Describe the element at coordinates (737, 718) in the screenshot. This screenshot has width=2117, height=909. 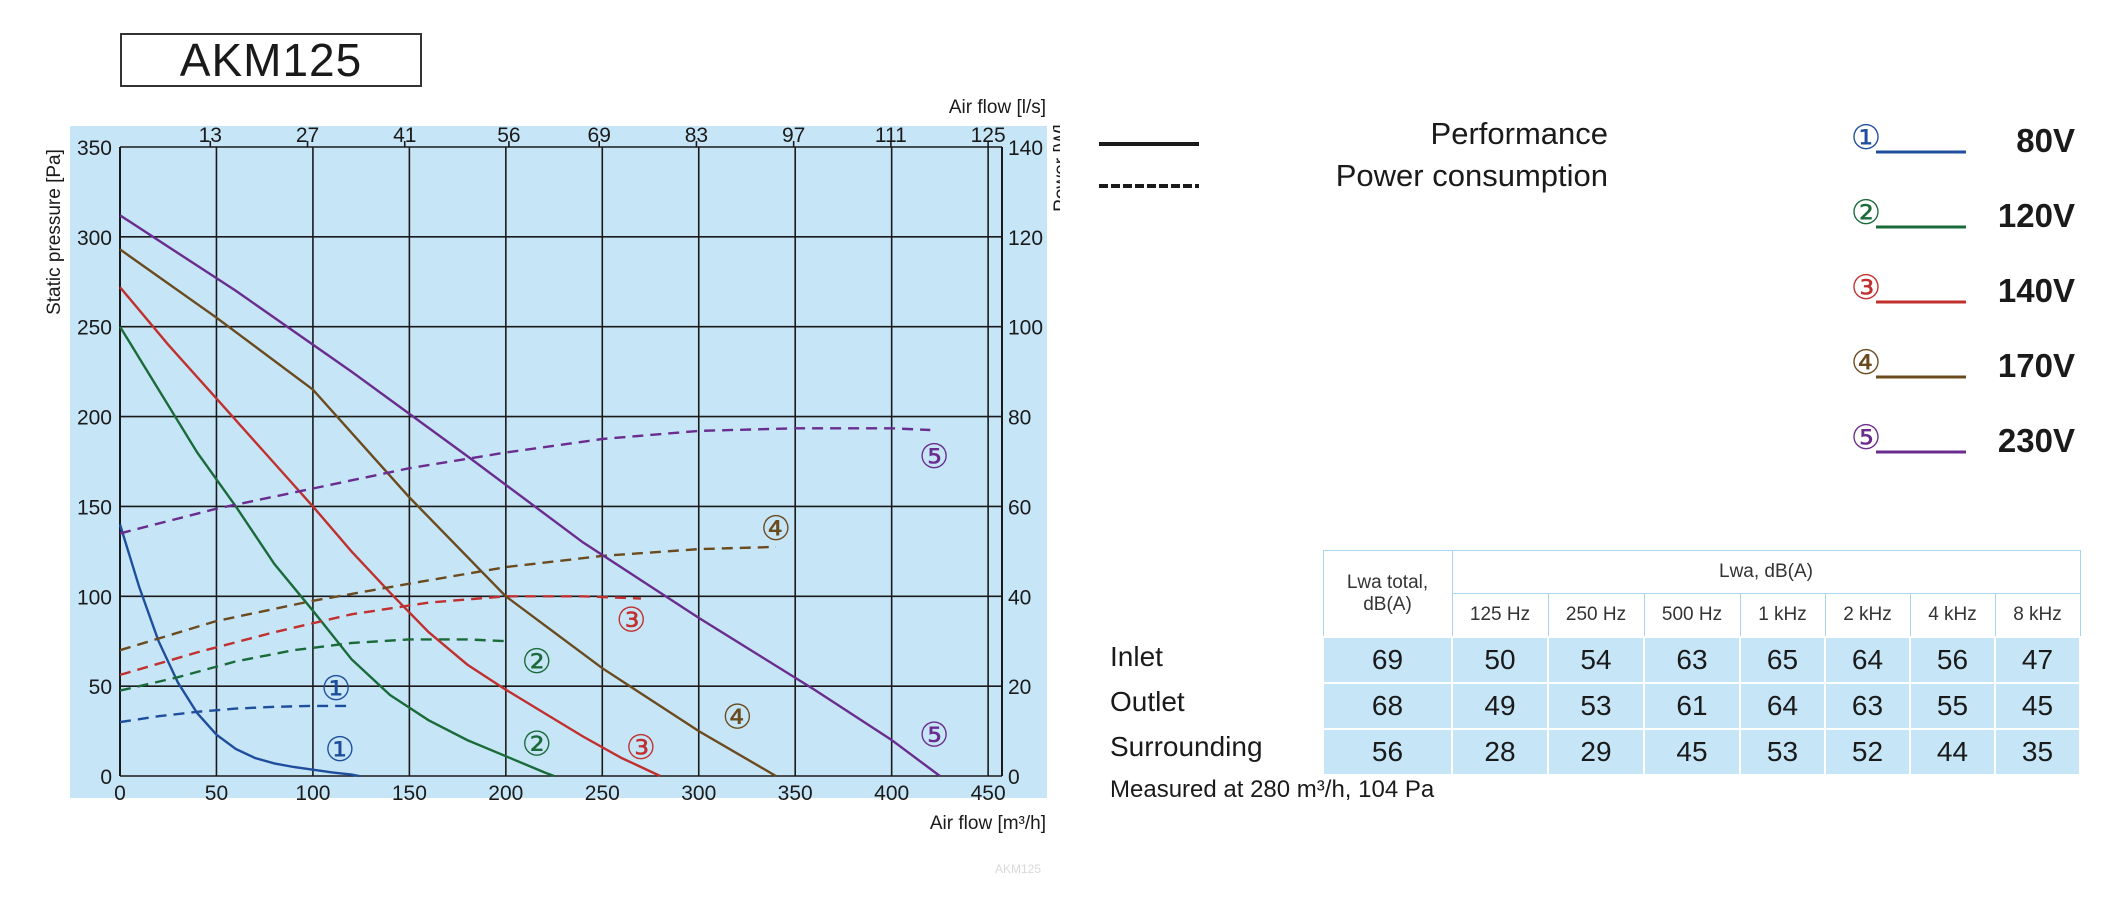
I see `performance-curve-marker-4: ④` at that location.